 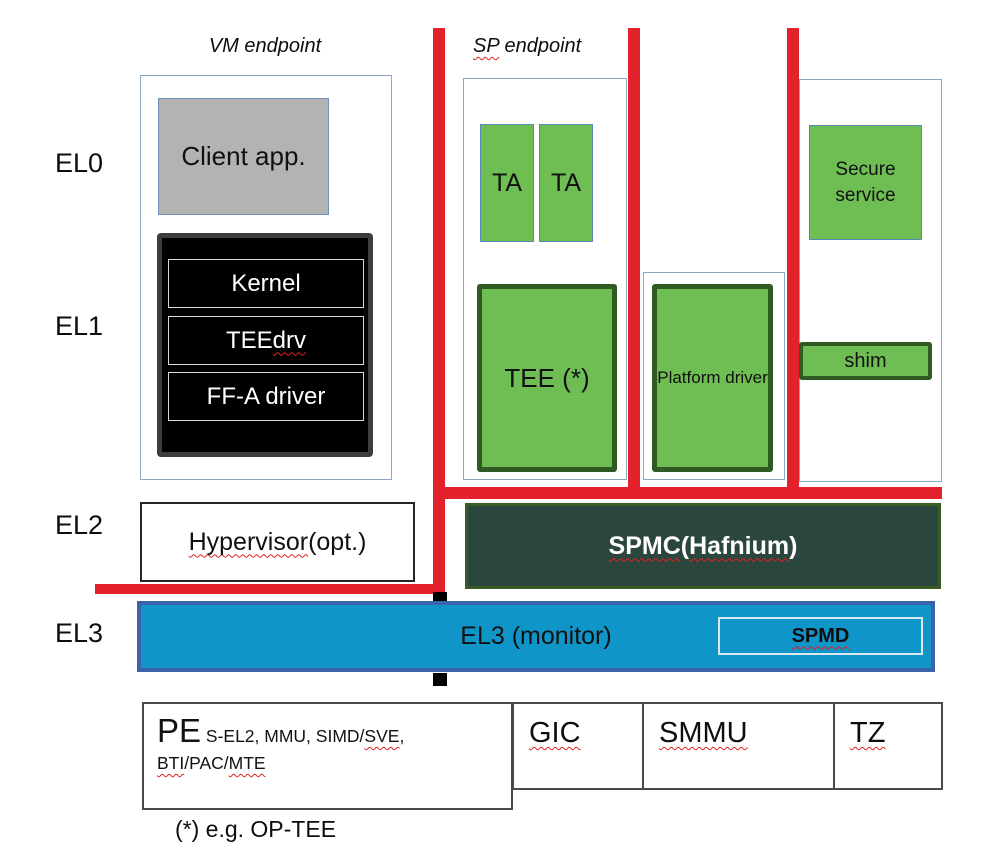 I want to click on spmc-label-mid: (, so click(x=685, y=545).